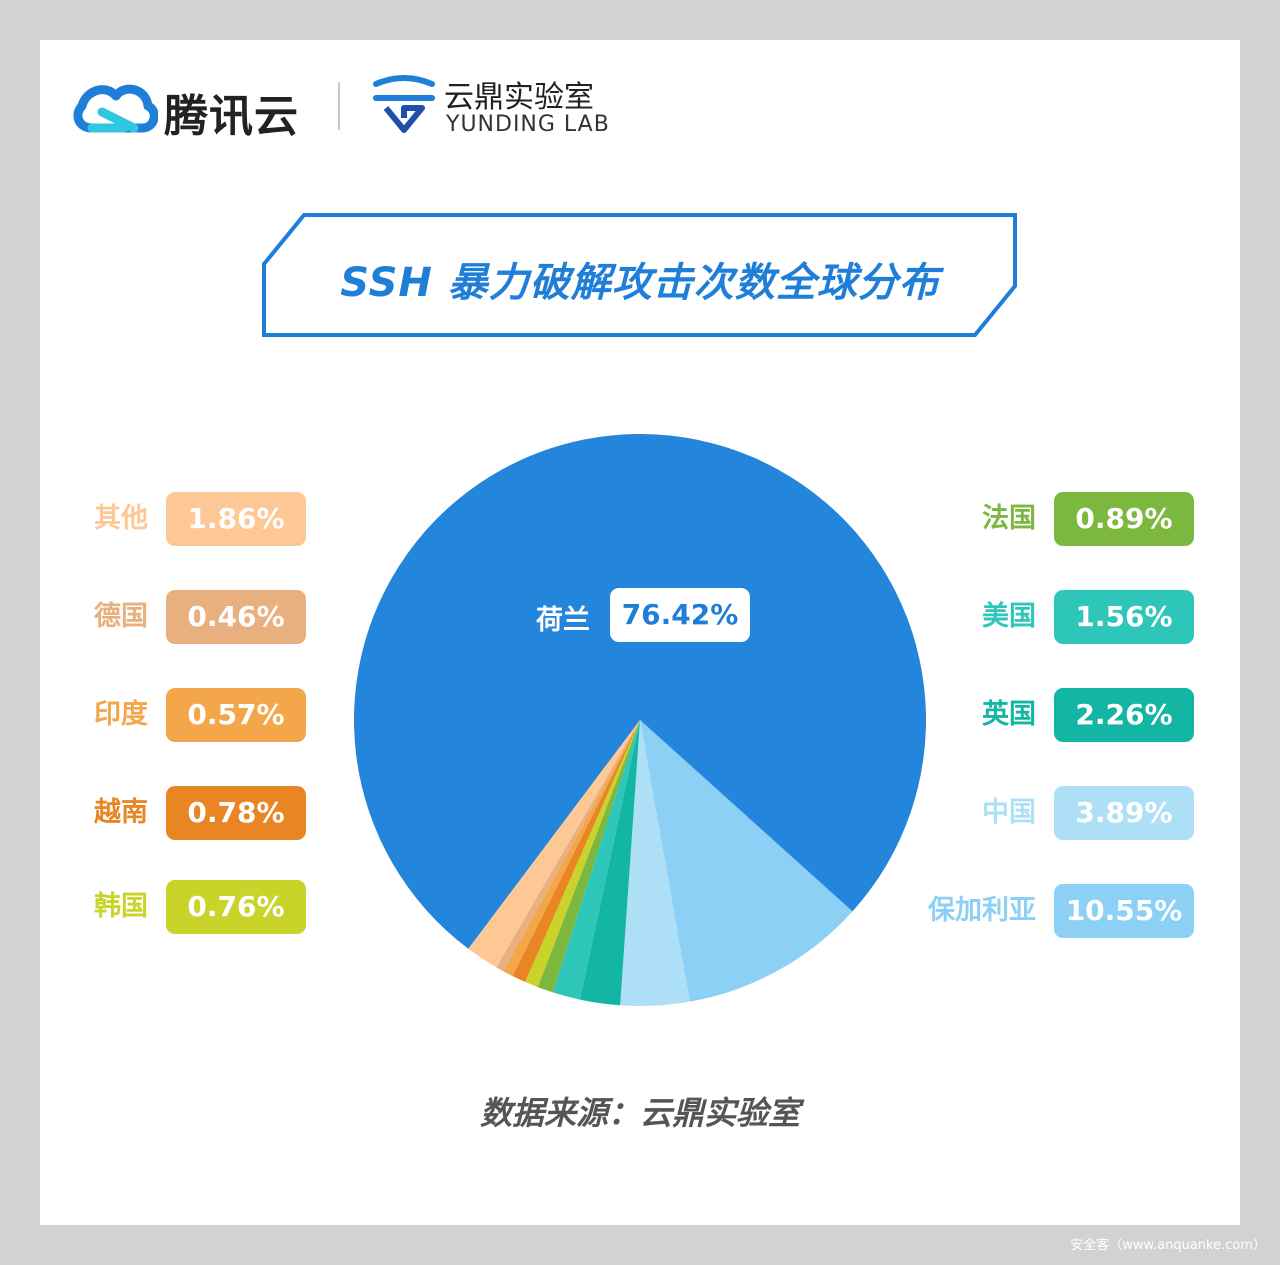 The width and height of the screenshot is (1280, 1265). Describe the element at coordinates (236, 907) in the screenshot. I see `legend-value: 0.76%` at that location.